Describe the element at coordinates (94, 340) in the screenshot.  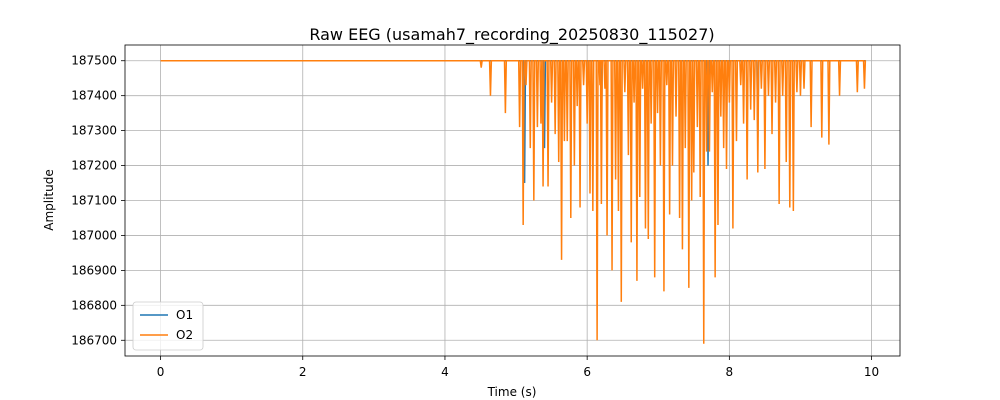
I see `y-tick-label: 186700` at that location.